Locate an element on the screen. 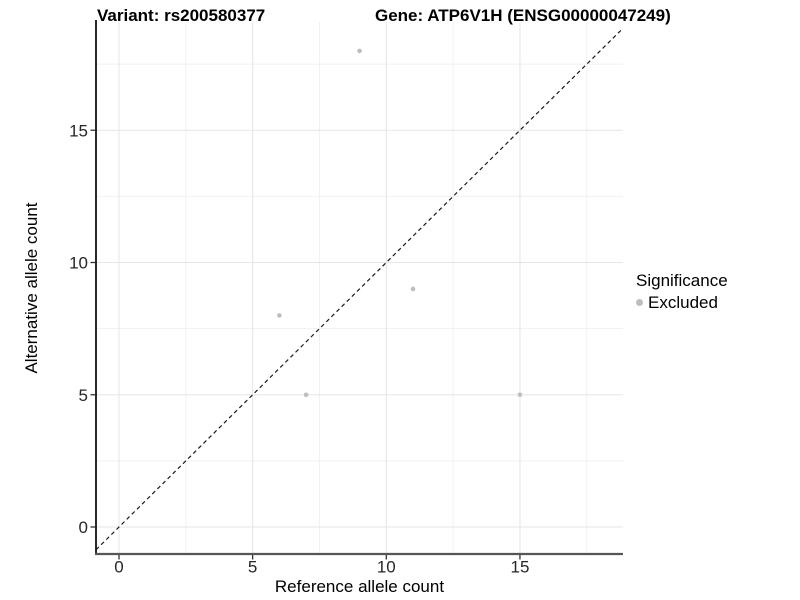 This screenshot has width=800, height=600. legend-item-excluded: Excluded is located at coordinates (682, 302).